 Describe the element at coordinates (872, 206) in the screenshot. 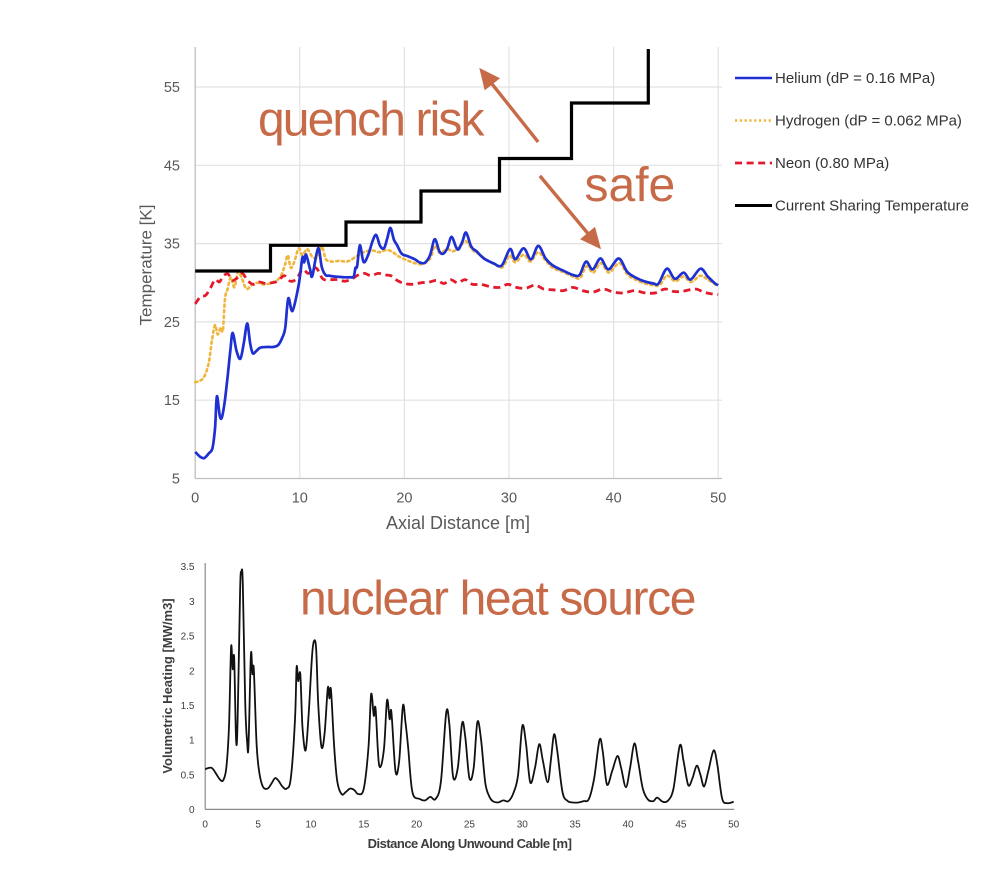

I see `svg-text: Current Sharing Temperature` at that location.